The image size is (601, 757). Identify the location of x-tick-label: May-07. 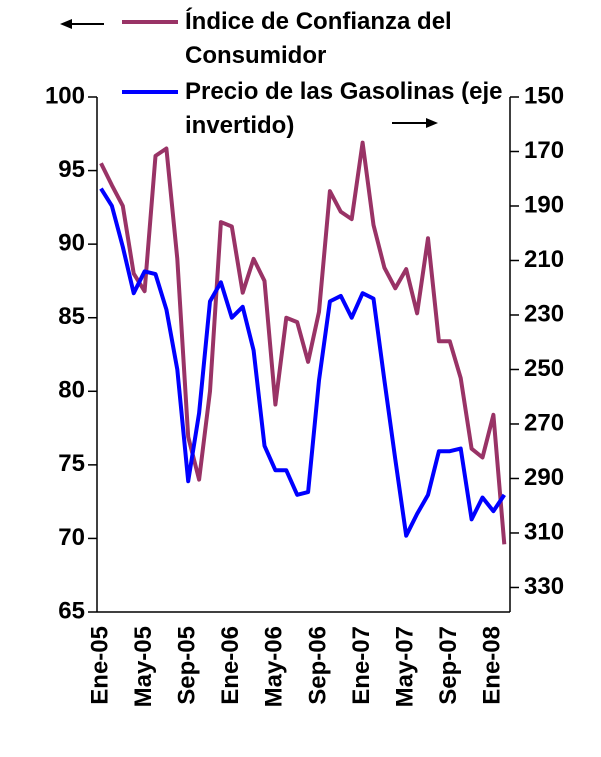
(405, 666).